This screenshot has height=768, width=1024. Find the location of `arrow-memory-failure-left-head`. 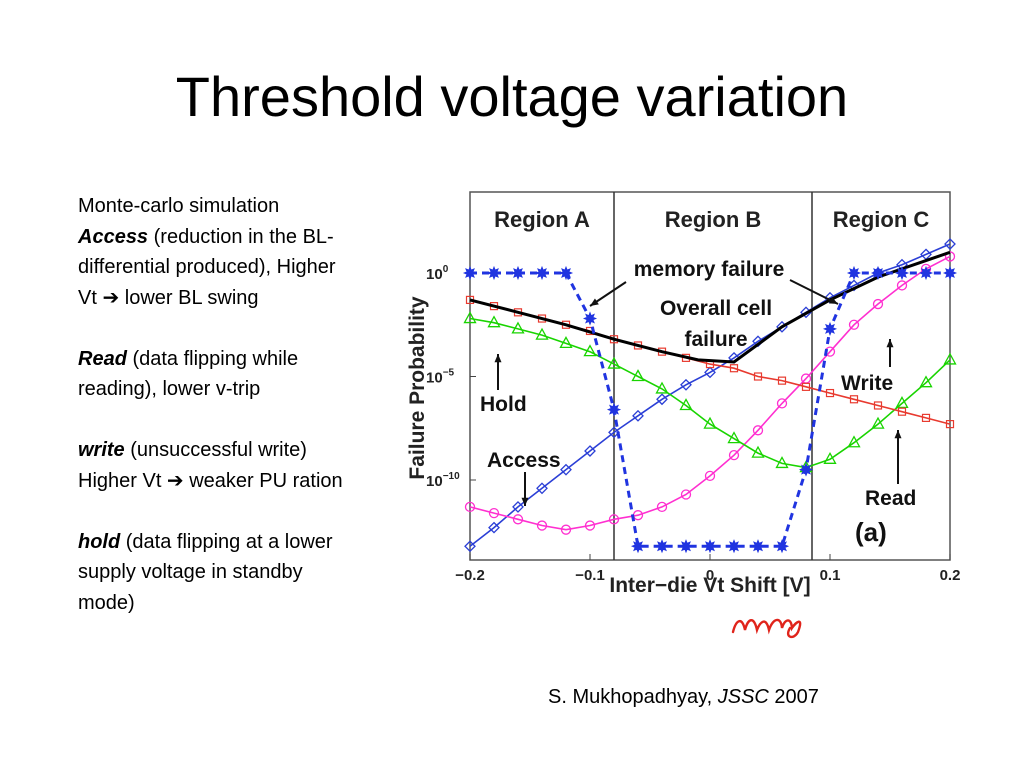

arrow-memory-failure-left-head is located at coordinates (594, 302).